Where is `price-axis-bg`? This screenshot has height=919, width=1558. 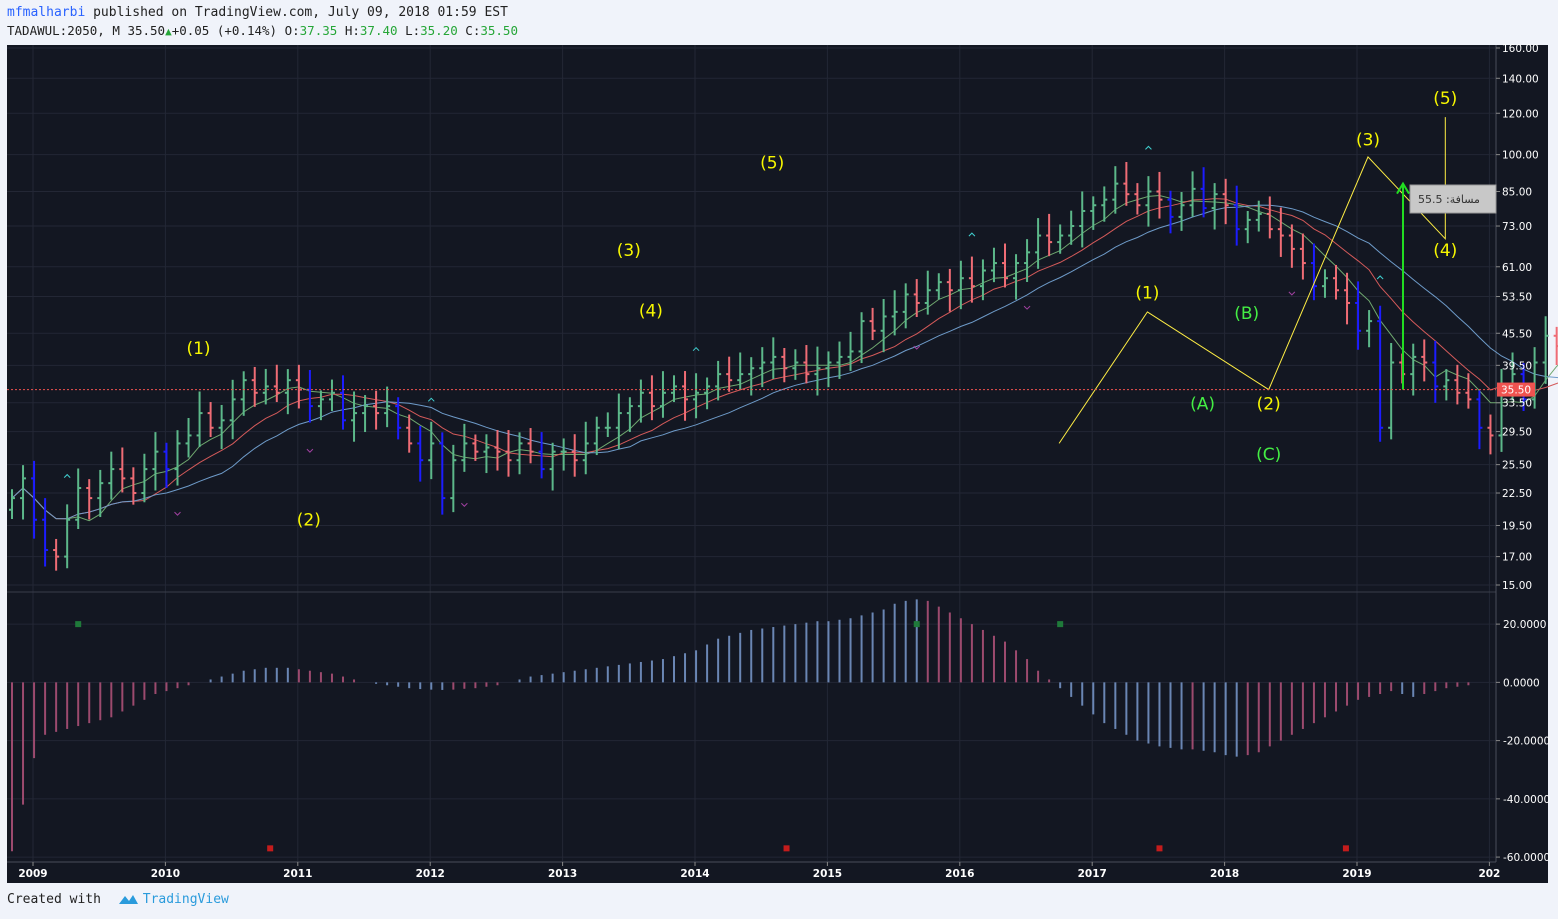 price-axis-bg is located at coordinates (1522, 453).